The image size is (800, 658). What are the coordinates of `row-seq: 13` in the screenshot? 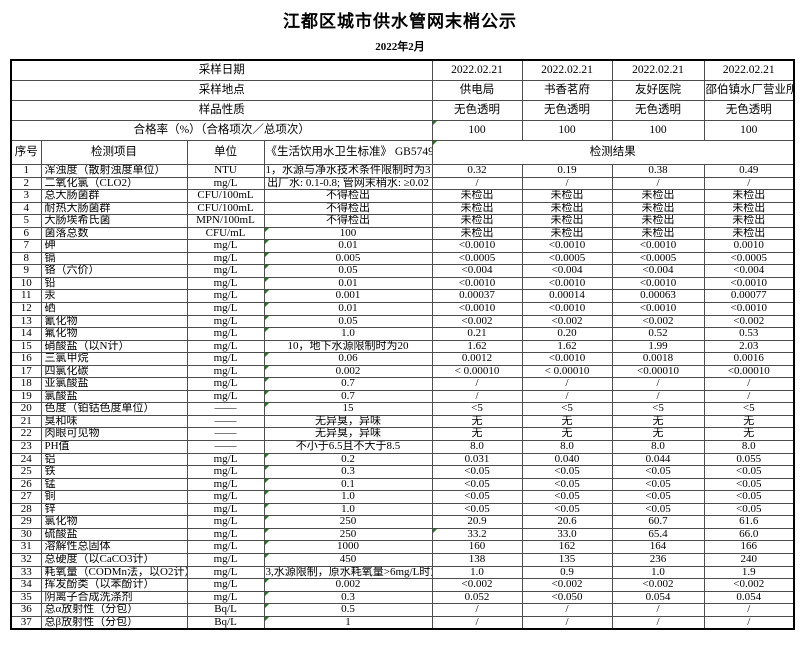 It's located at (26, 321).